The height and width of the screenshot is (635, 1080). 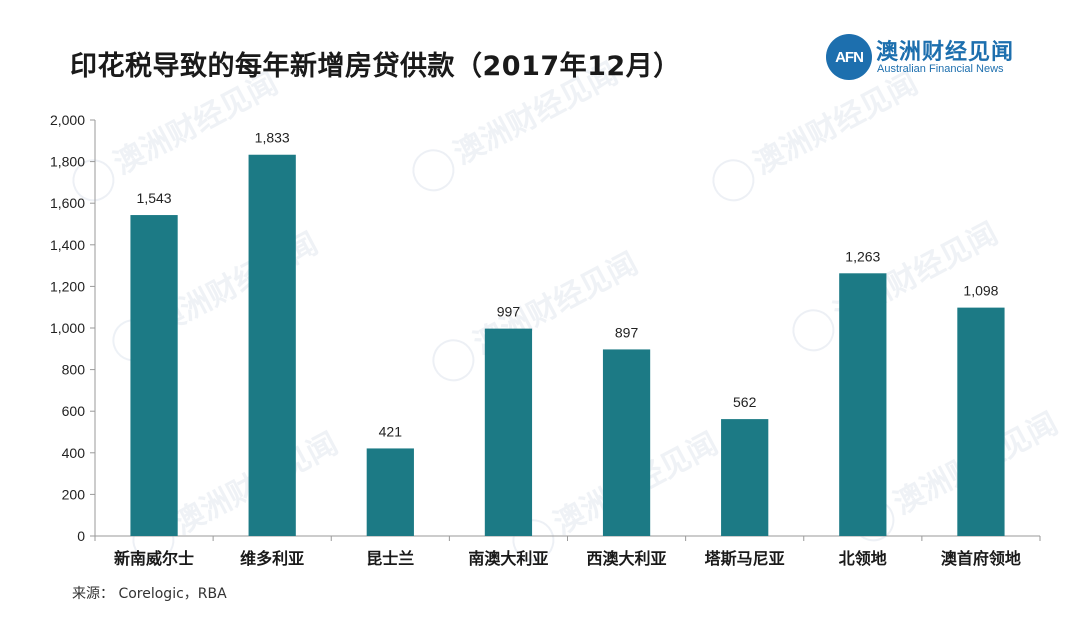 What do you see at coordinates (67, 328) in the screenshot?
I see `y-tick-label: 1,000` at bounding box center [67, 328].